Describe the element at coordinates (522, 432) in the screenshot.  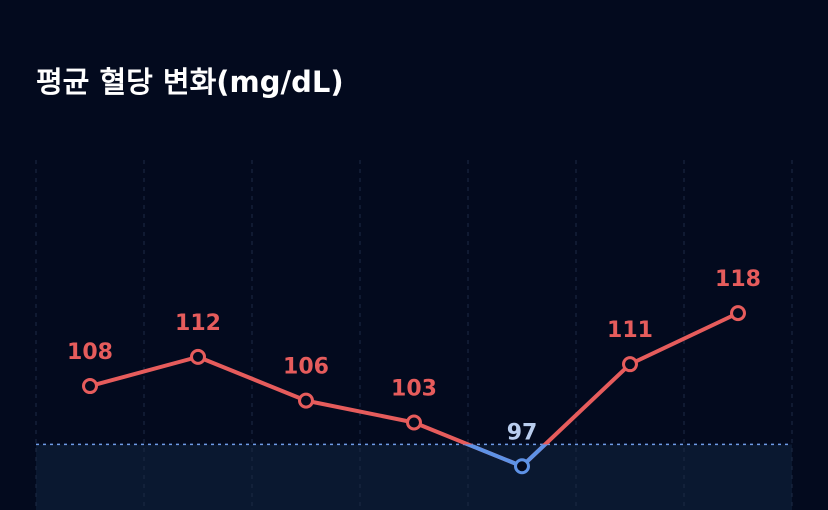
I see `value-label: 97` at that location.